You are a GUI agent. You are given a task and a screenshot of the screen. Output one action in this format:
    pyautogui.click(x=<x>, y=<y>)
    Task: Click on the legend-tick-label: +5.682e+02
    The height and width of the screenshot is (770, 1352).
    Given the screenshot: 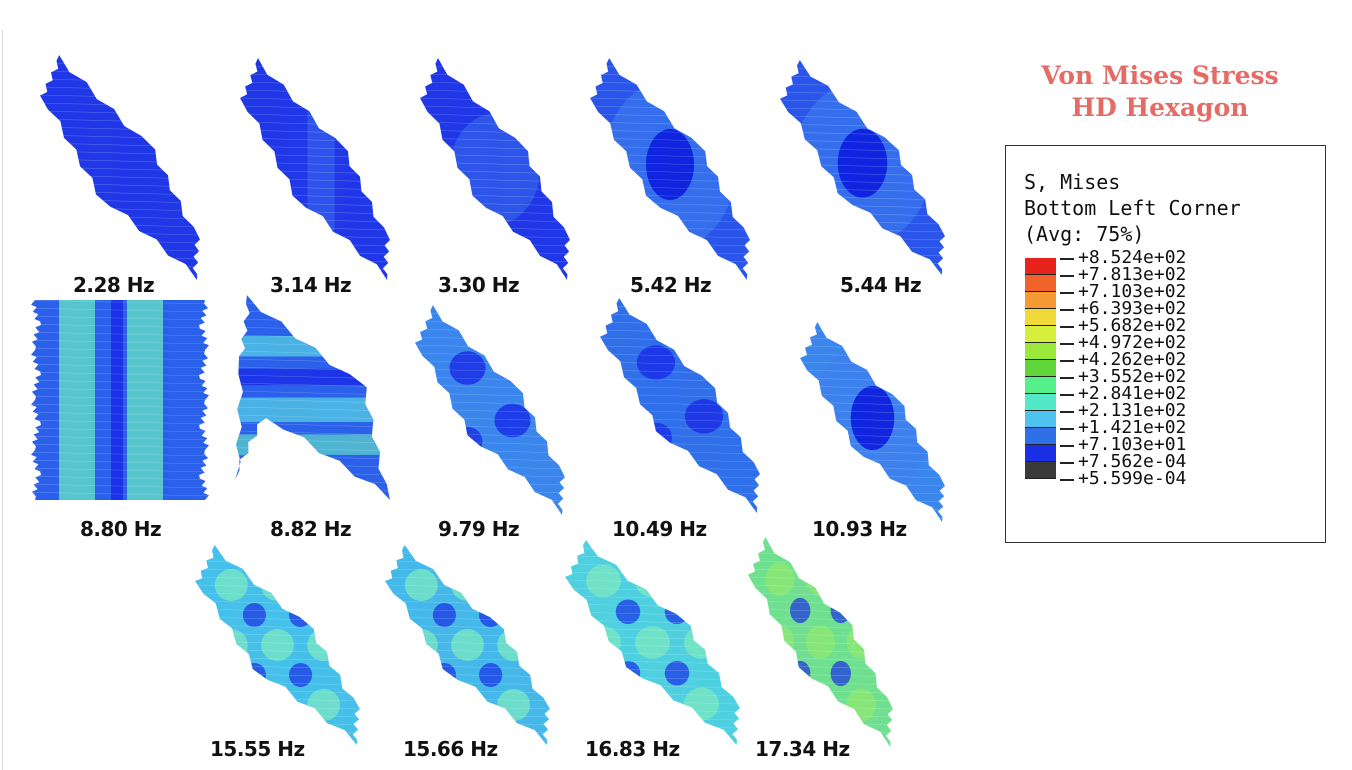 What is the action you would take?
    pyautogui.click(x=1132, y=325)
    